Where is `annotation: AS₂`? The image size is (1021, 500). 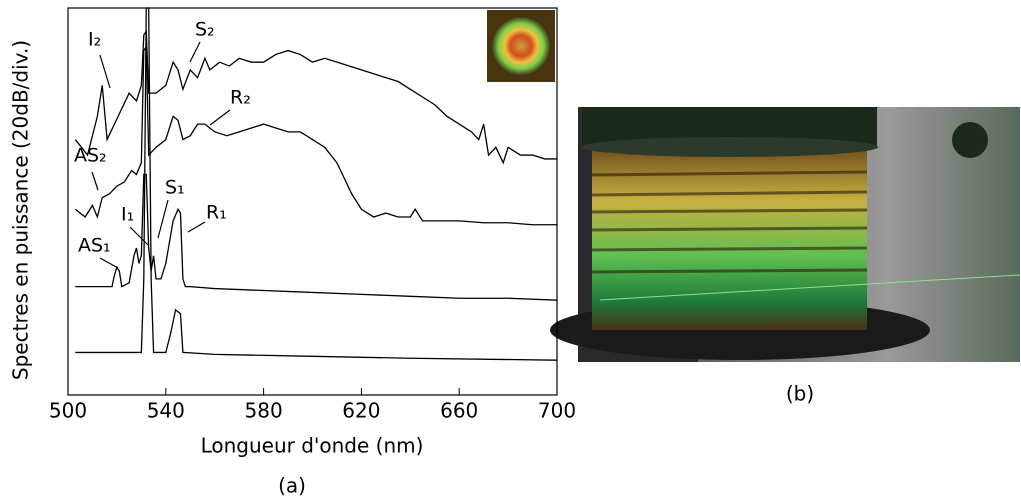
annotation: AS₂ is located at coordinates (90, 156).